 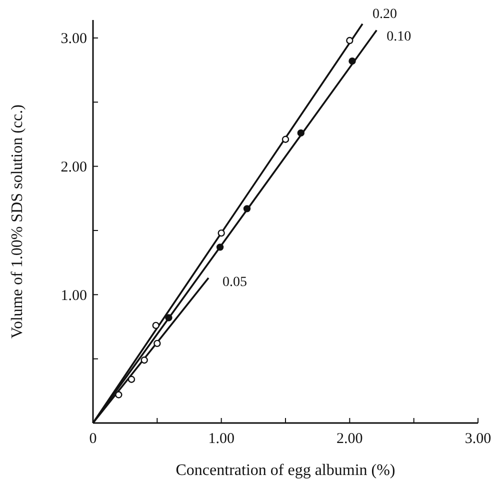 I want to click on x-tick-label: 2.00, so click(x=349, y=439).